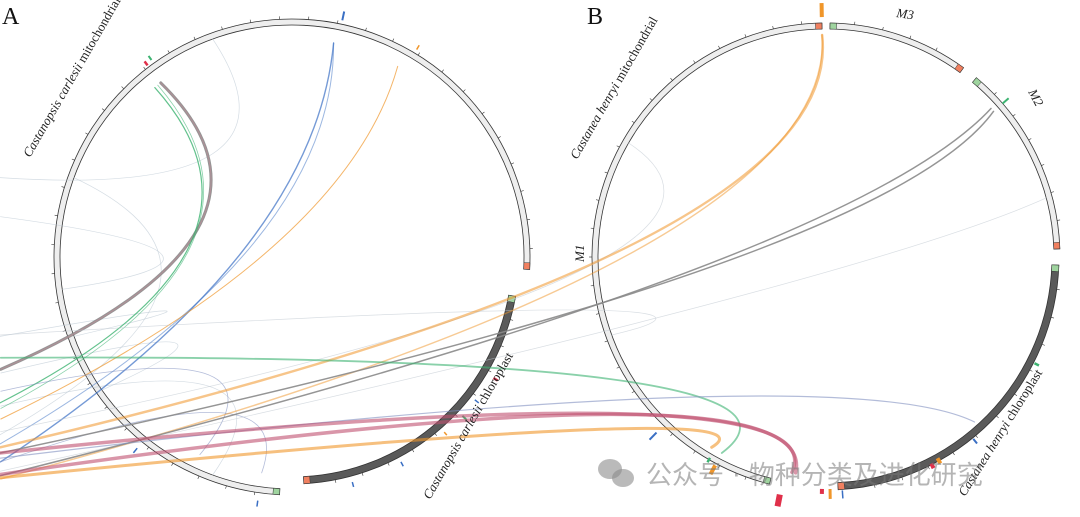  Describe the element at coordinates (1036, 97) in the screenshot. I see `segment-label-m2: M2` at that location.